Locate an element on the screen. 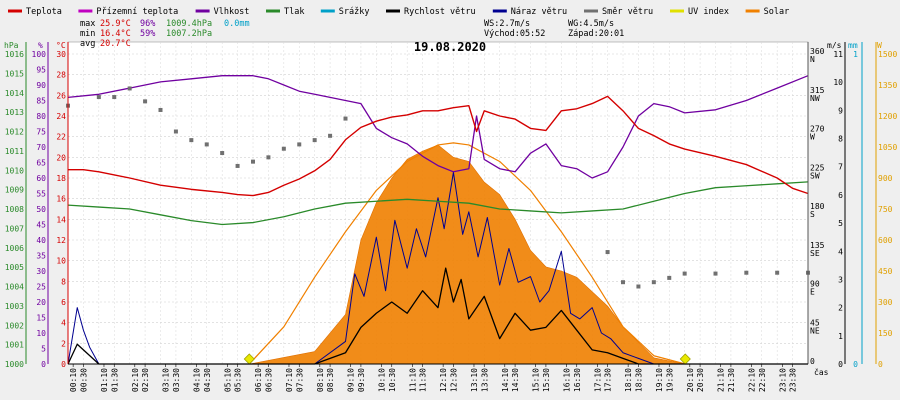 This screenshot has width=900, height=400. hpa-tick-label: 1008 is located at coordinates (14, 209).